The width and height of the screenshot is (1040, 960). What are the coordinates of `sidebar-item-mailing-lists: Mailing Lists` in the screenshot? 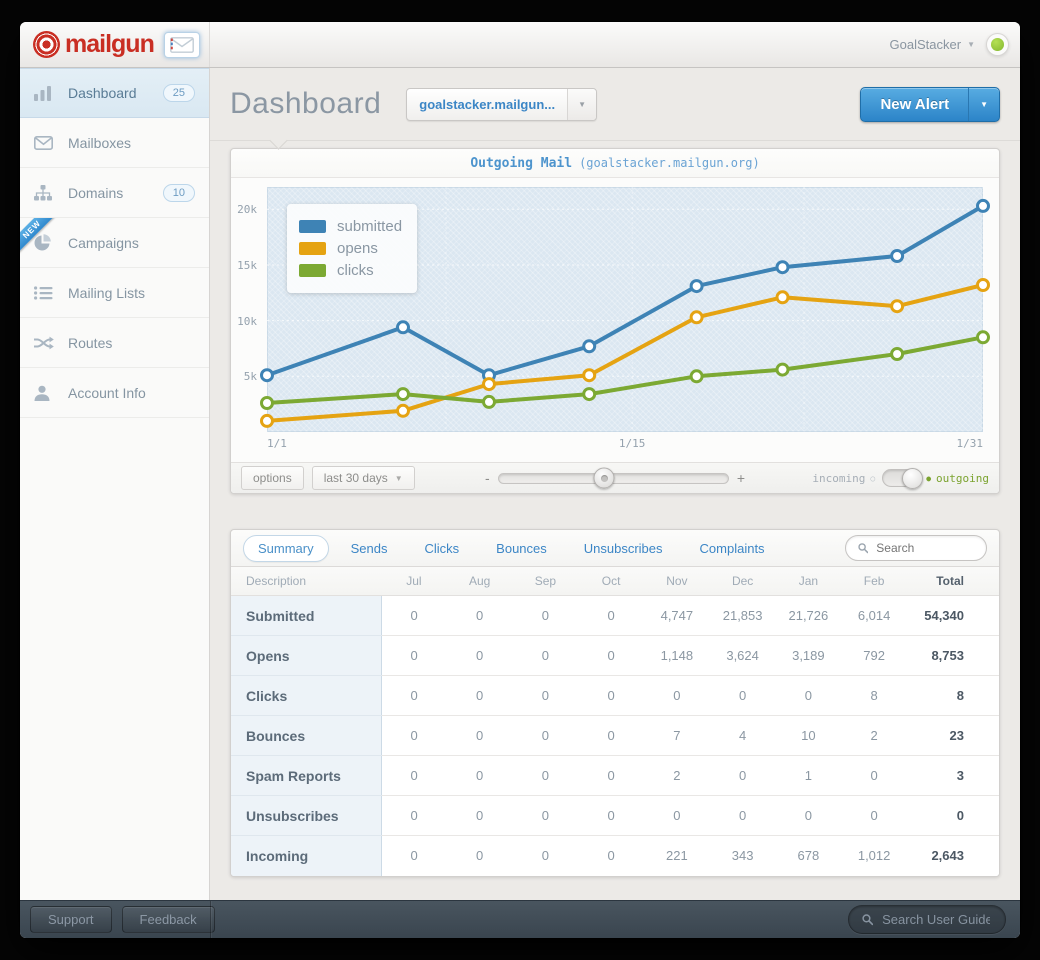 It's located at (114, 293).